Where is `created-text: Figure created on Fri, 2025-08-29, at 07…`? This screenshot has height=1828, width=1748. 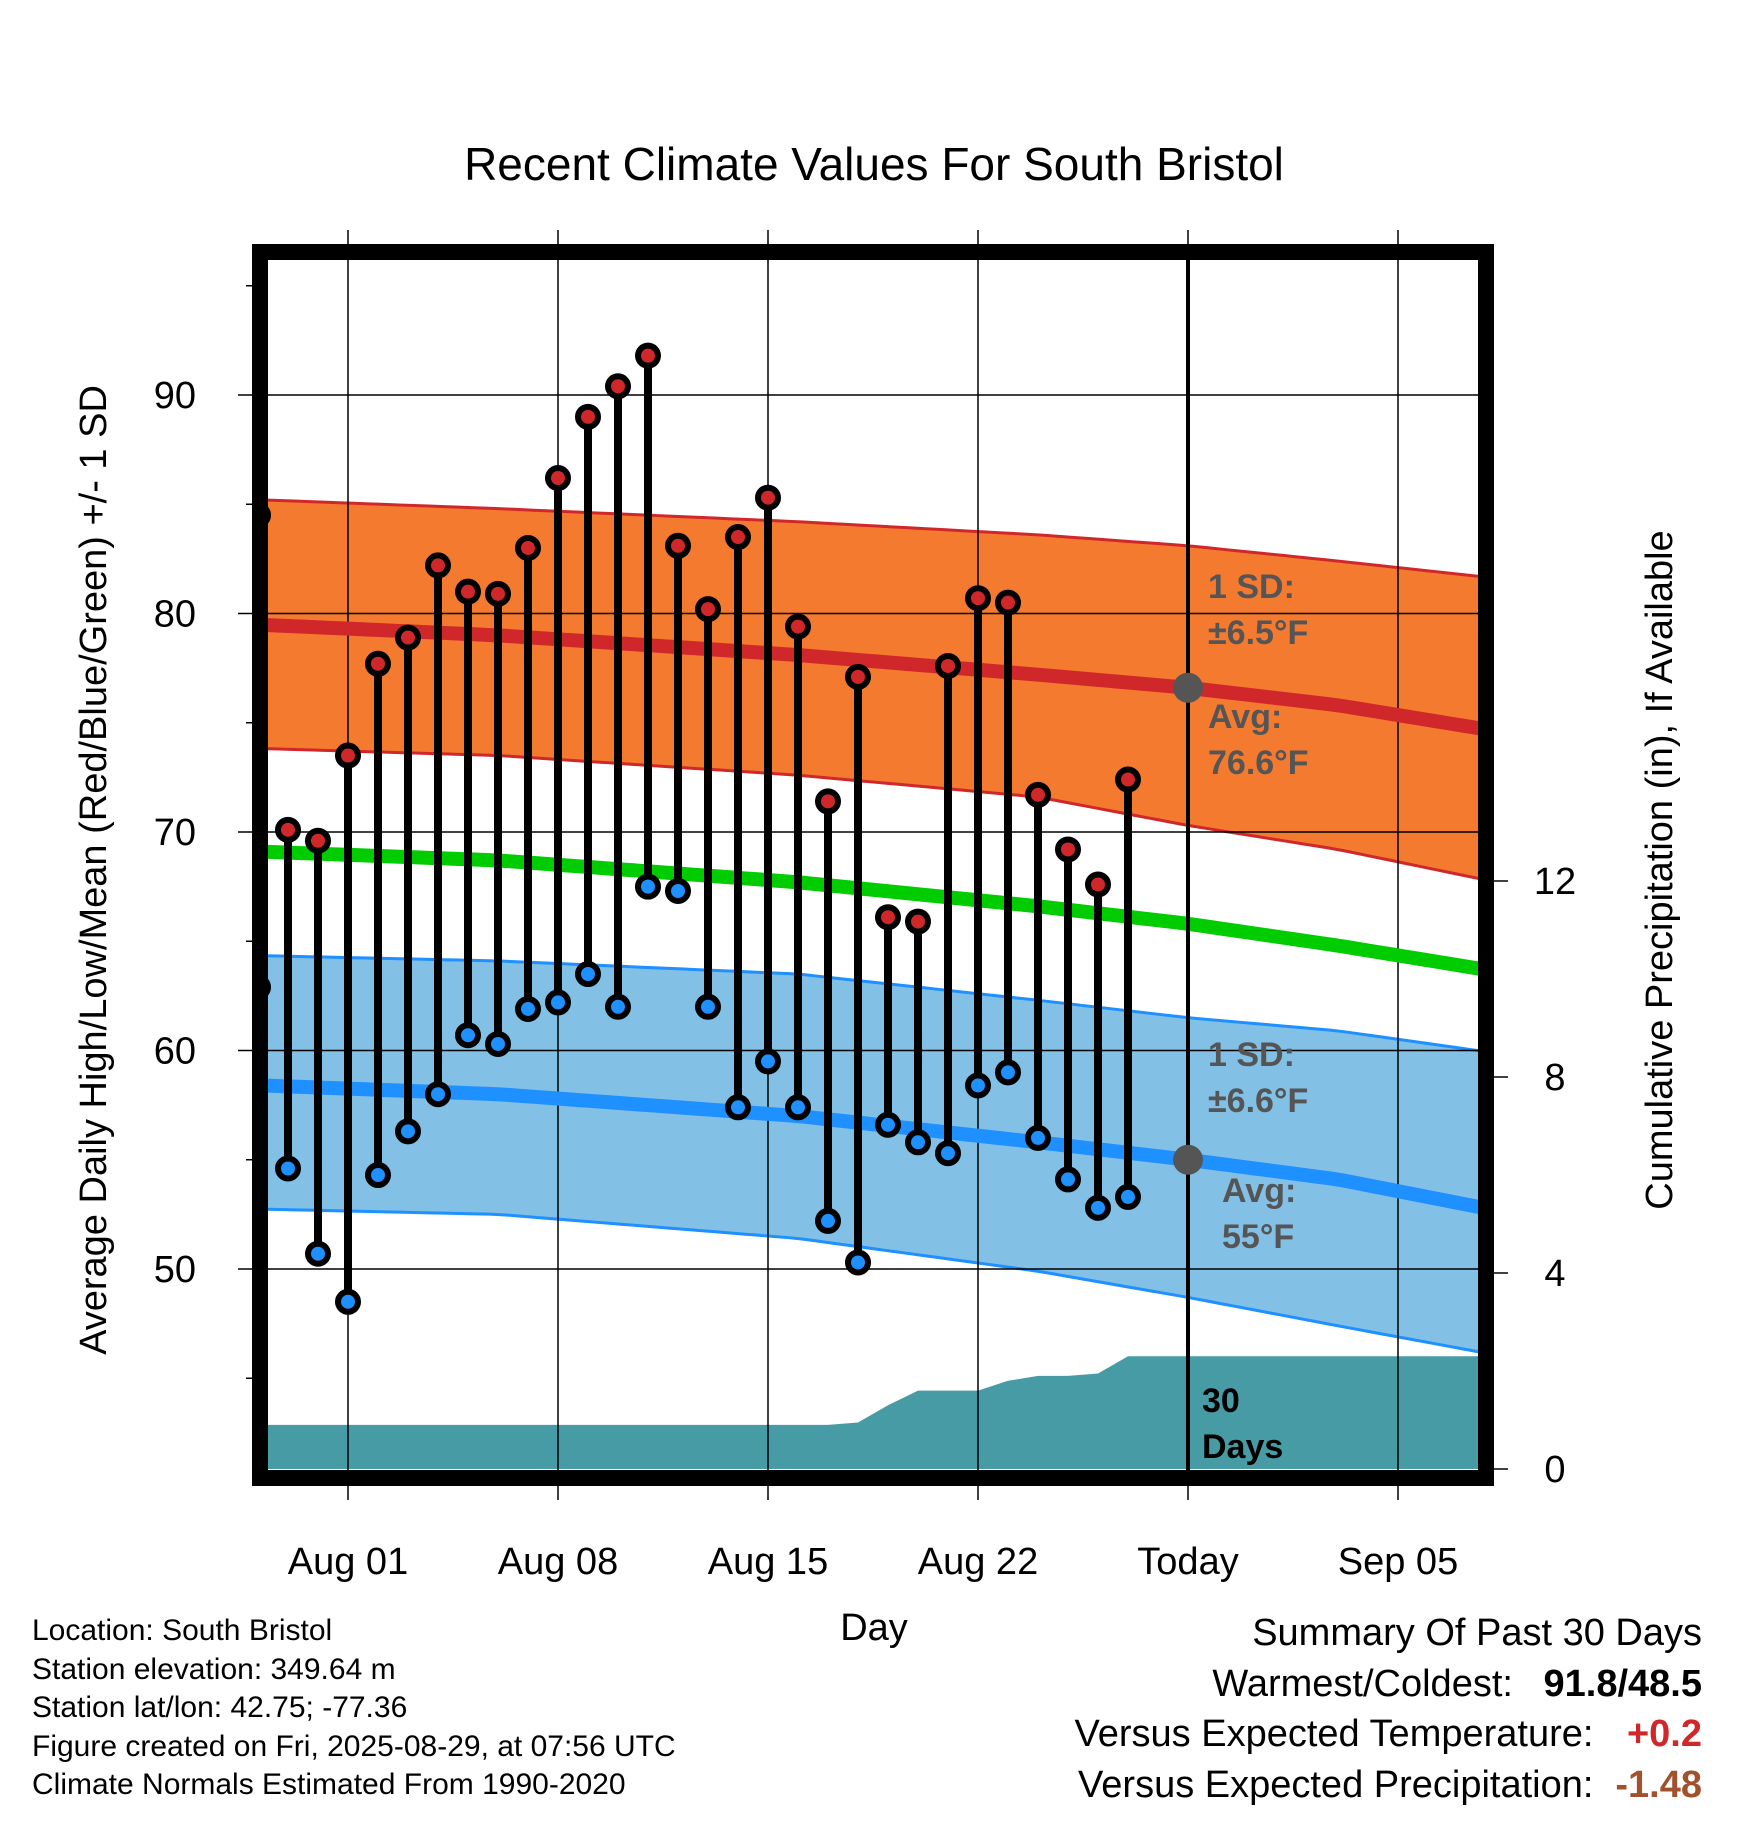 created-text: Figure created on Fri, 2025-08-29, at 07… is located at coordinates (354, 1746).